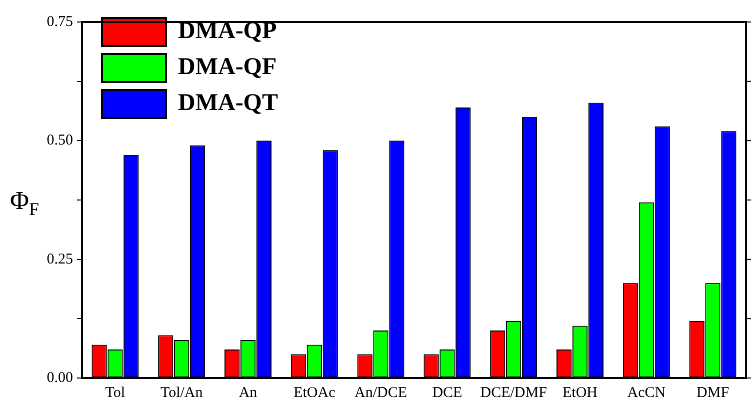 This screenshot has height=408, width=752. Describe the element at coordinates (59, 259) in the screenshot. I see `y-tick-label: 0.25` at that location.